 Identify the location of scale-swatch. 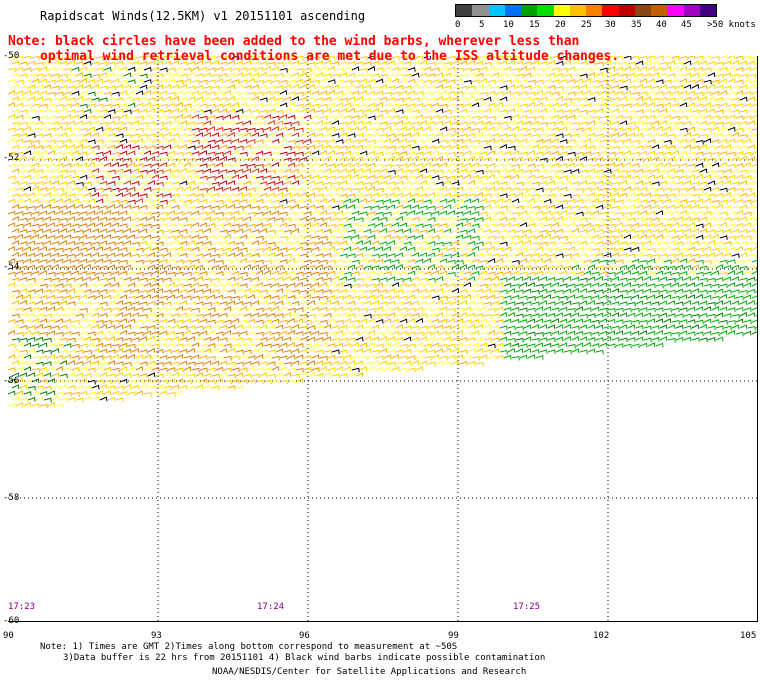
(480, 10).